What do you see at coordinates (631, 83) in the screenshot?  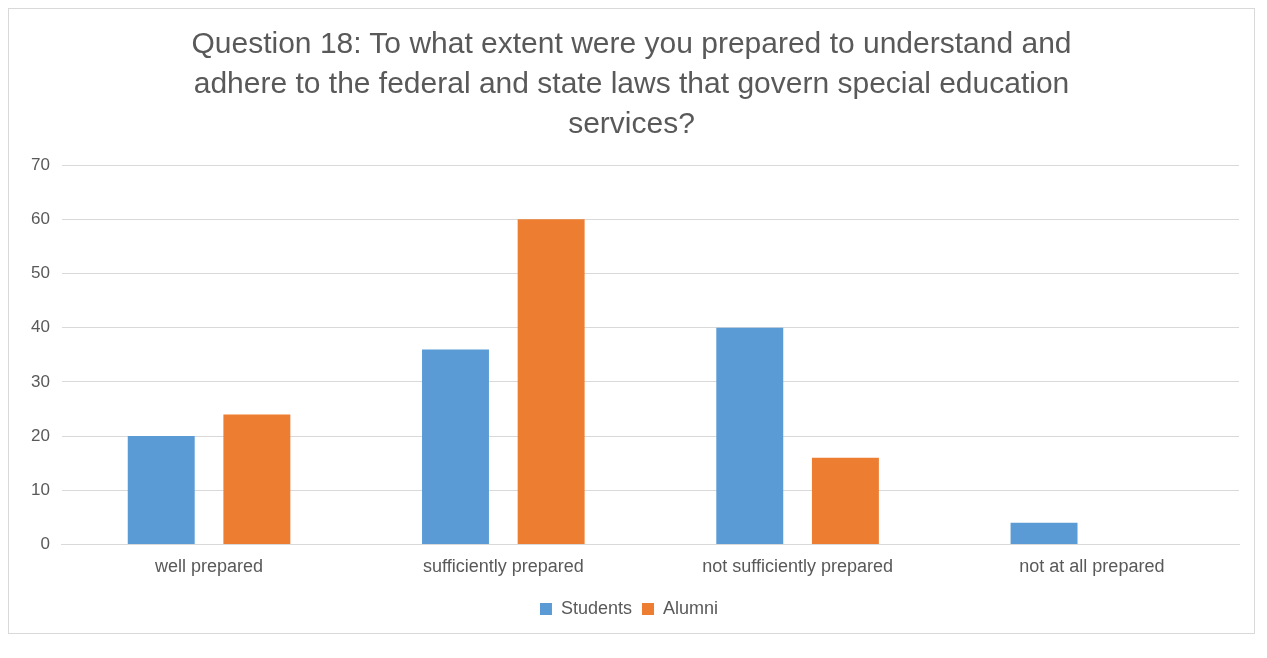 I see `chart-title: Question 18: To what extent were you prepared to understand and adhere to the federal and state laws that govern special education services?` at bounding box center [631, 83].